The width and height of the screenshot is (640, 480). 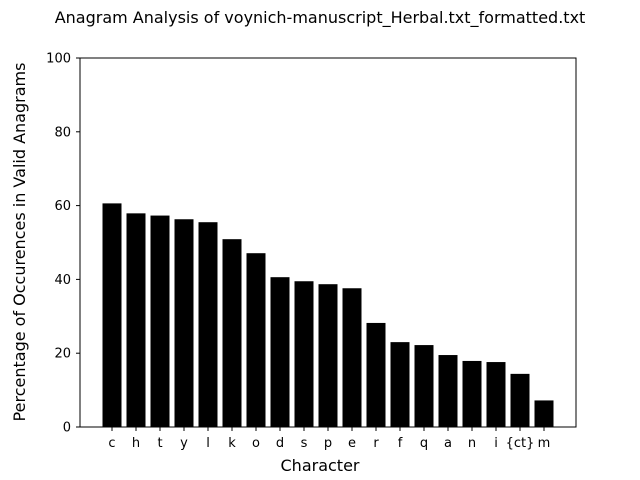 I want to click on y-tick-label: 0, so click(x=67, y=428).